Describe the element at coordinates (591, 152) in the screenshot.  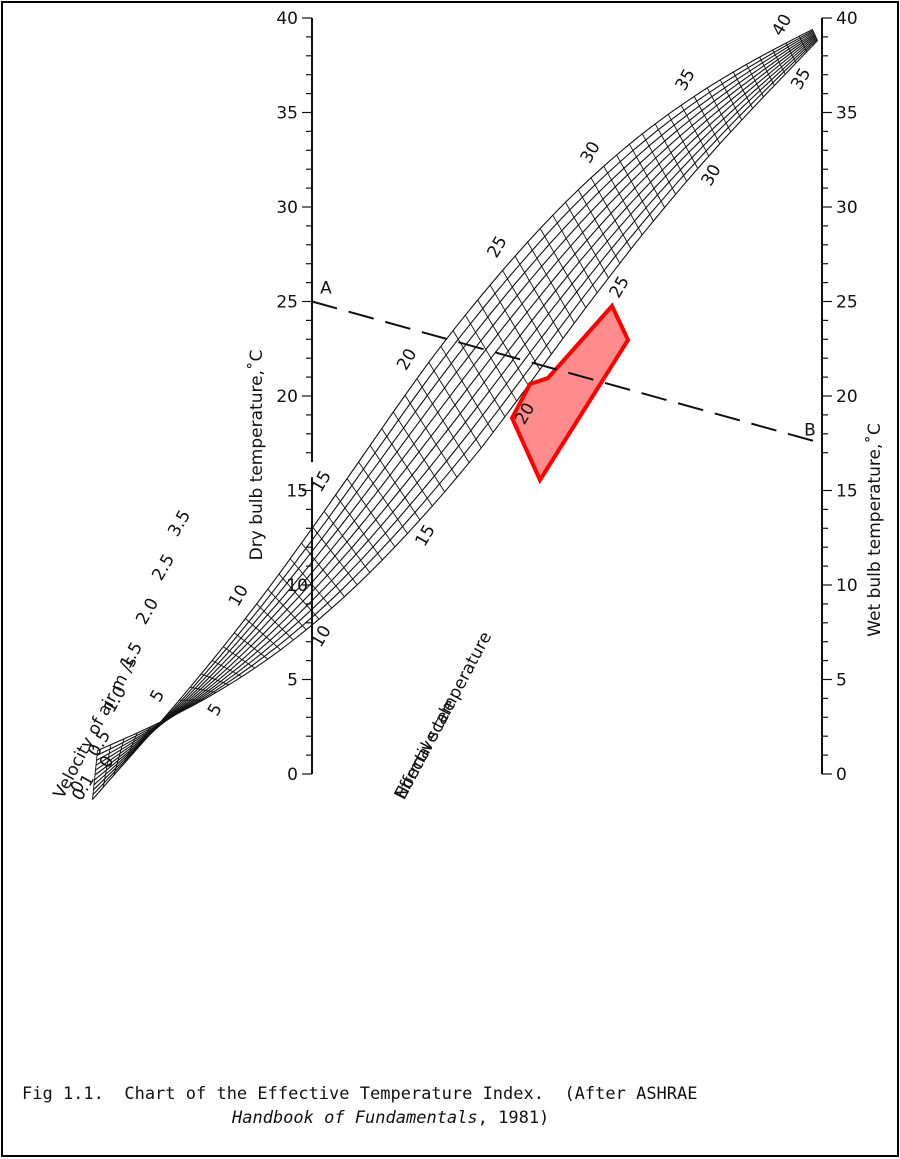
I see `et-upper-label: 30` at that location.